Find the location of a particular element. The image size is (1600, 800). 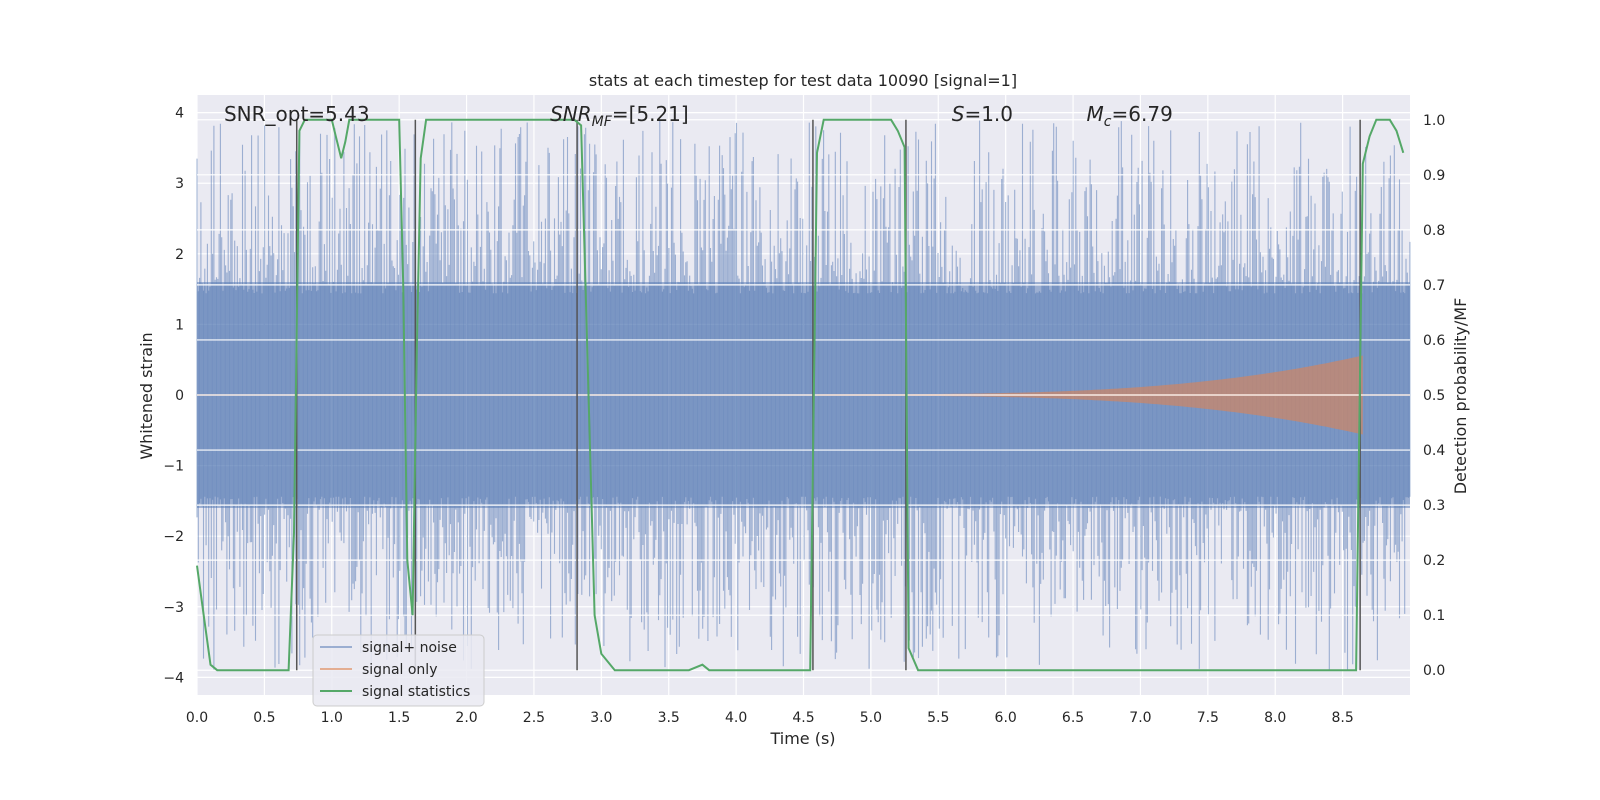

x-axis-label: Time (s) is located at coordinates (802, 738).